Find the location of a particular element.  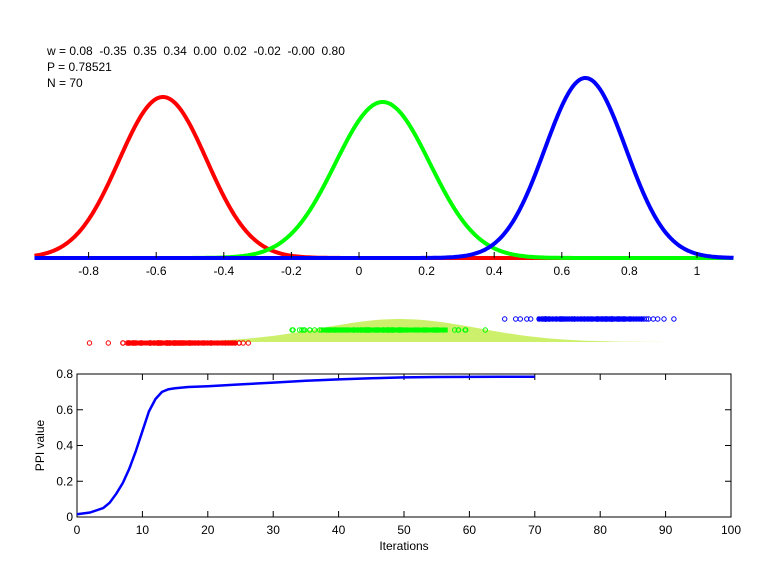

x-axis-label: Iterations is located at coordinates (403, 546).